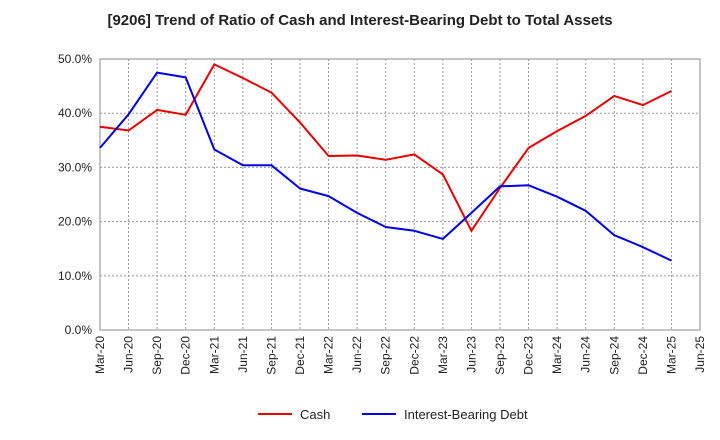 The height and width of the screenshot is (440, 720). Describe the element at coordinates (79, 330) in the screenshot. I see `y-tick-label: 0.0%` at that location.